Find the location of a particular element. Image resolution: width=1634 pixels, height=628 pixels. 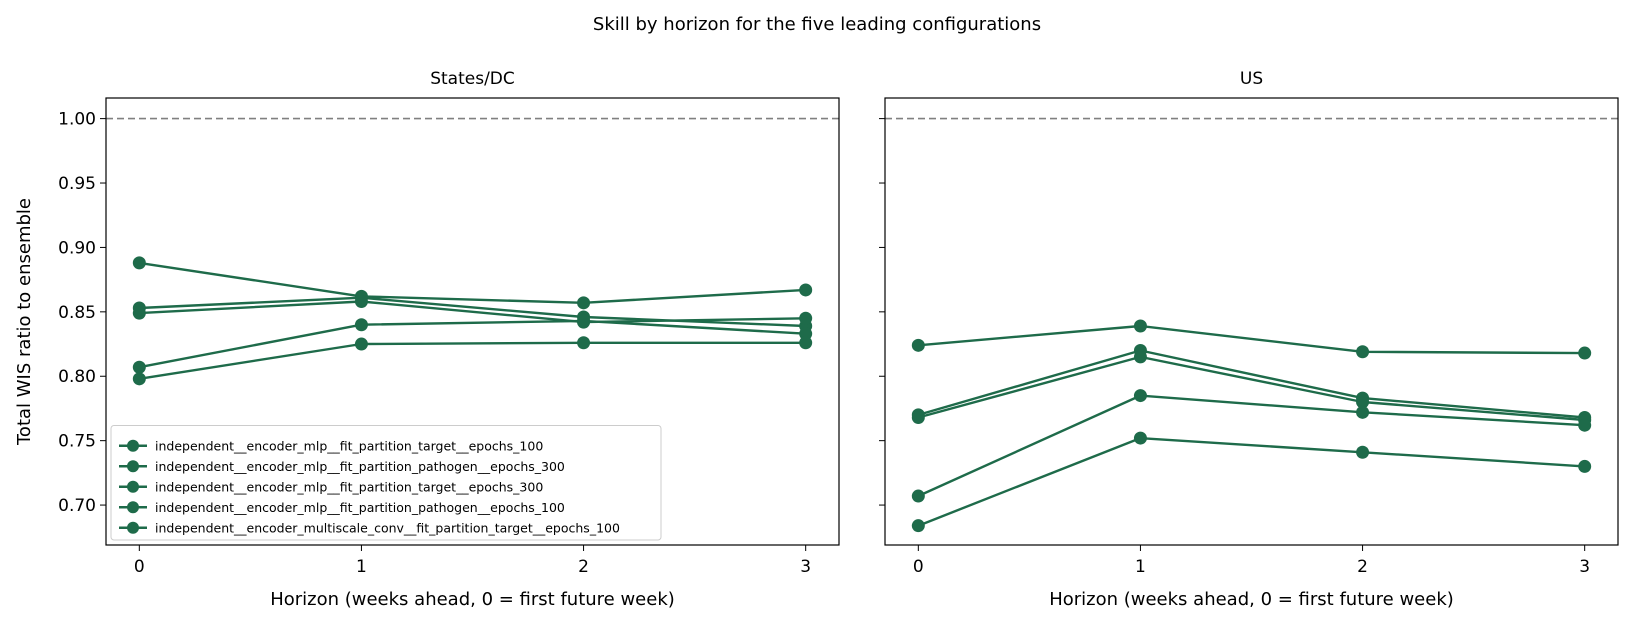

y-axis-label: Total WIS ratio to ensemble is located at coordinates (24, 322).